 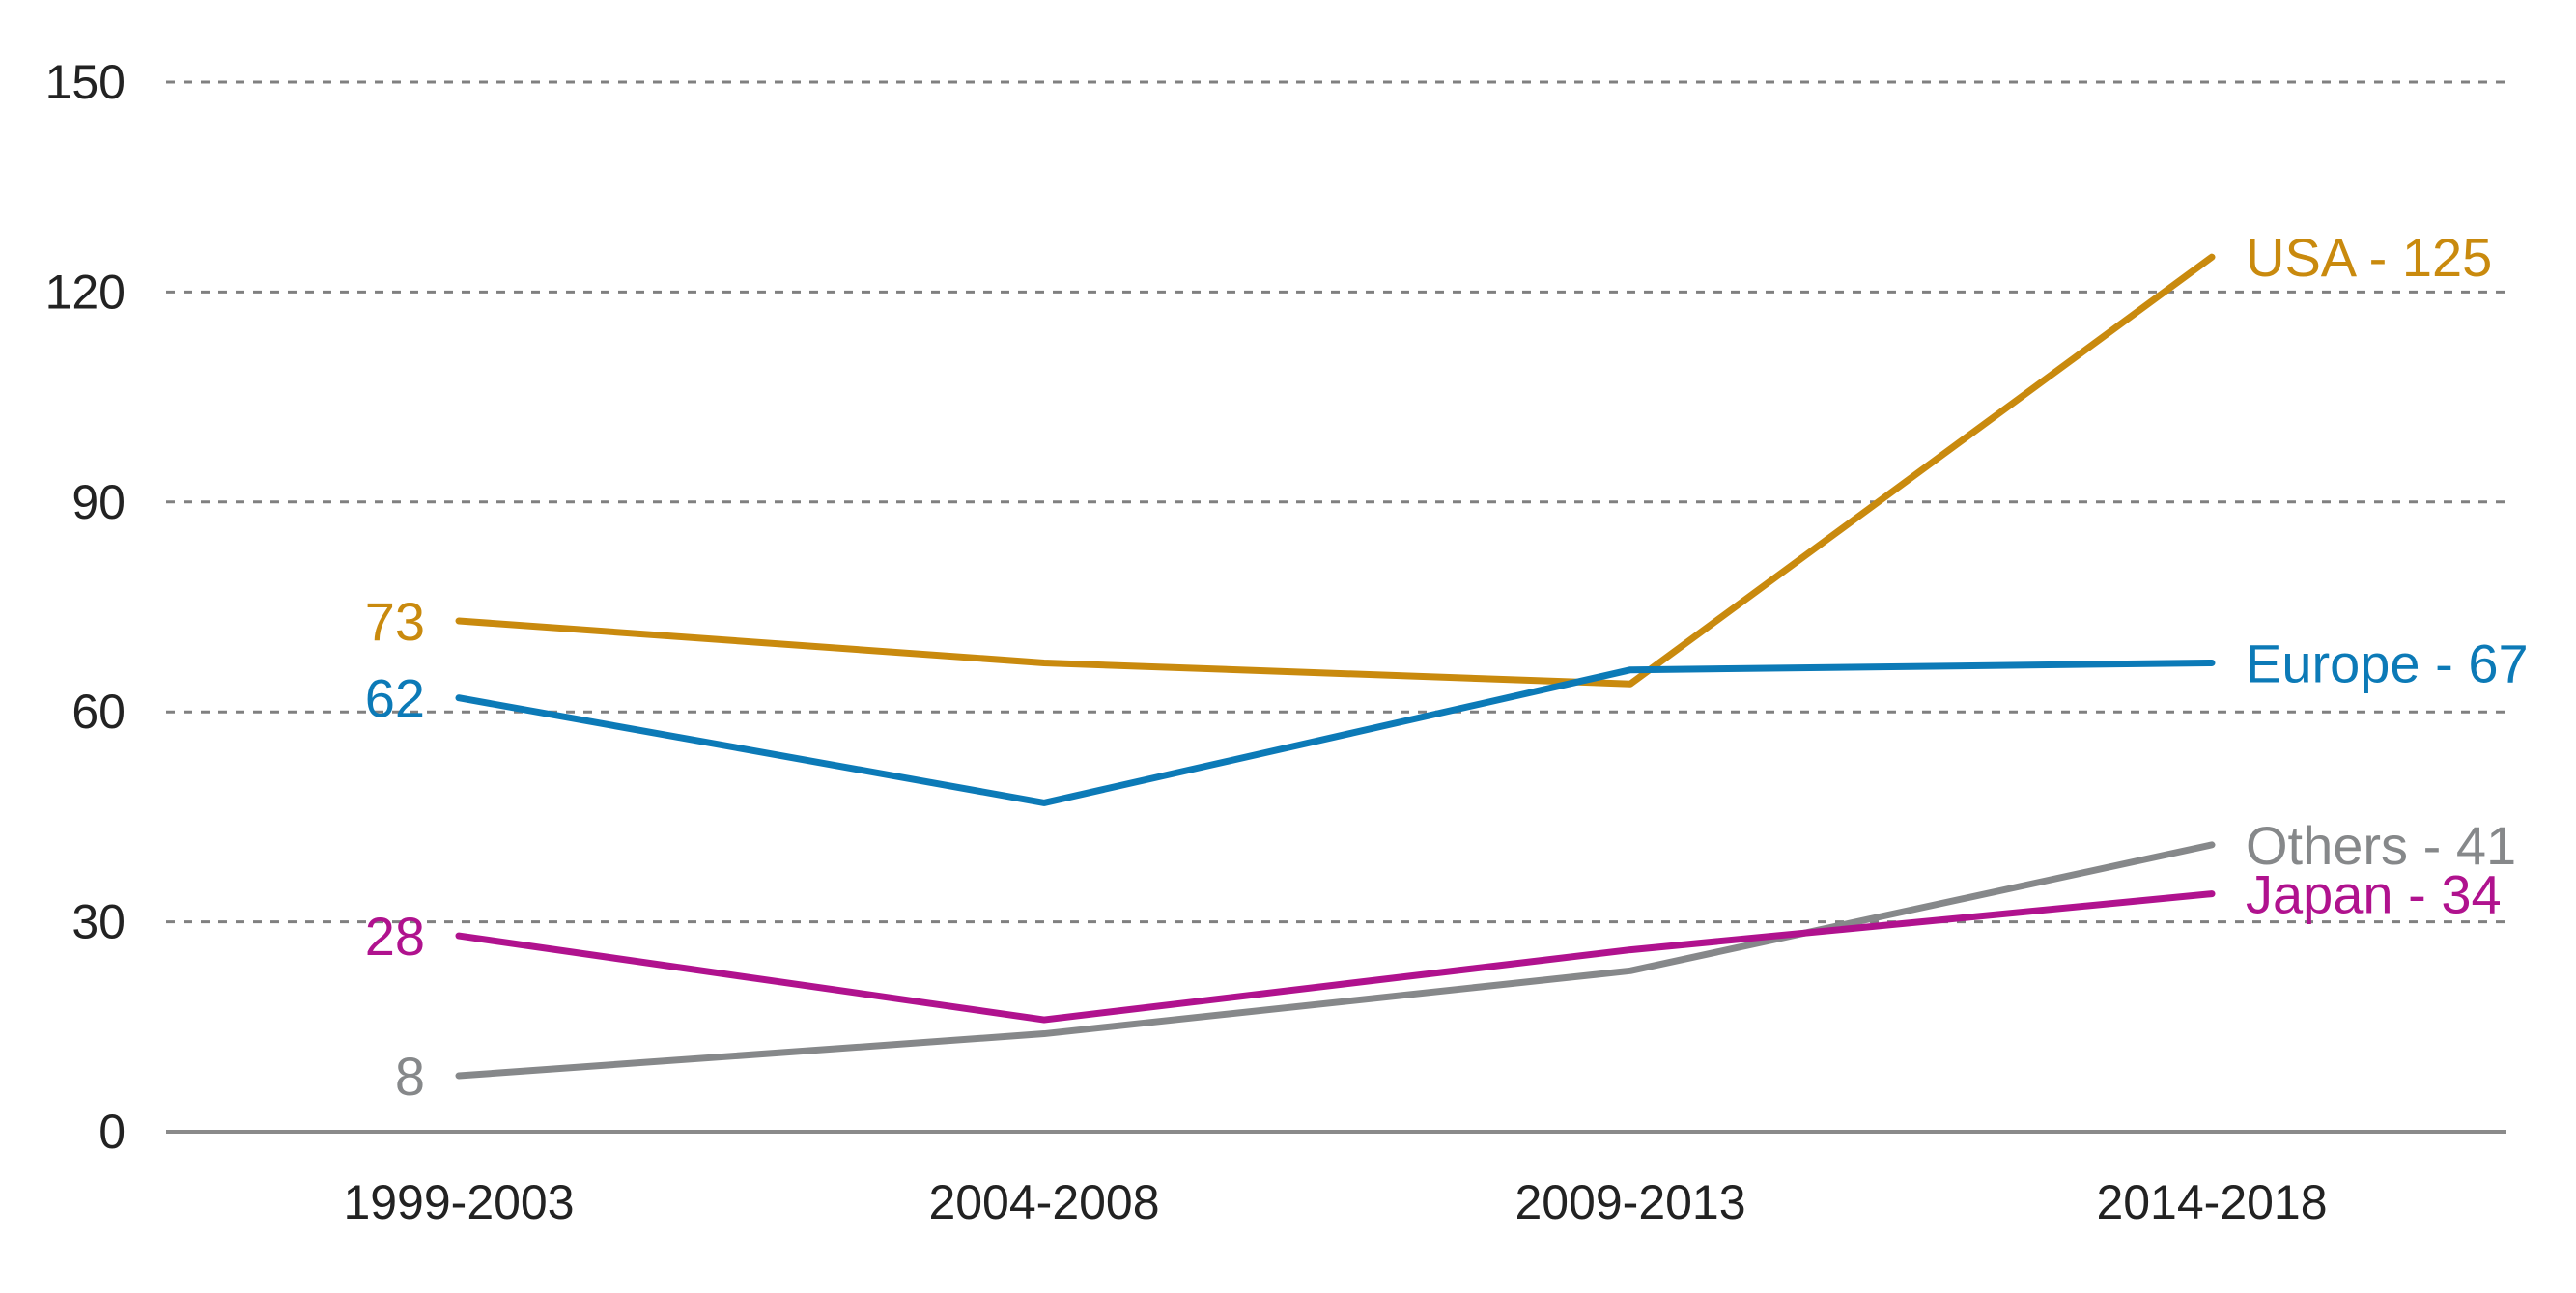 What do you see at coordinates (2369, 257) in the screenshot?
I see `end-label-usa: USA - 125` at bounding box center [2369, 257].